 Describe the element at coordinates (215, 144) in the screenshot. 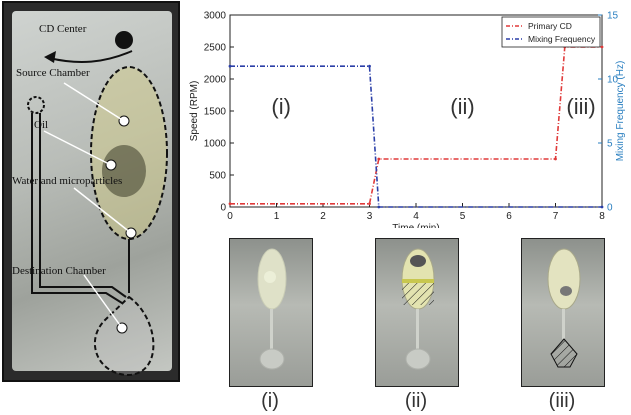

I see `y-left-tick-label: 1000` at that location.